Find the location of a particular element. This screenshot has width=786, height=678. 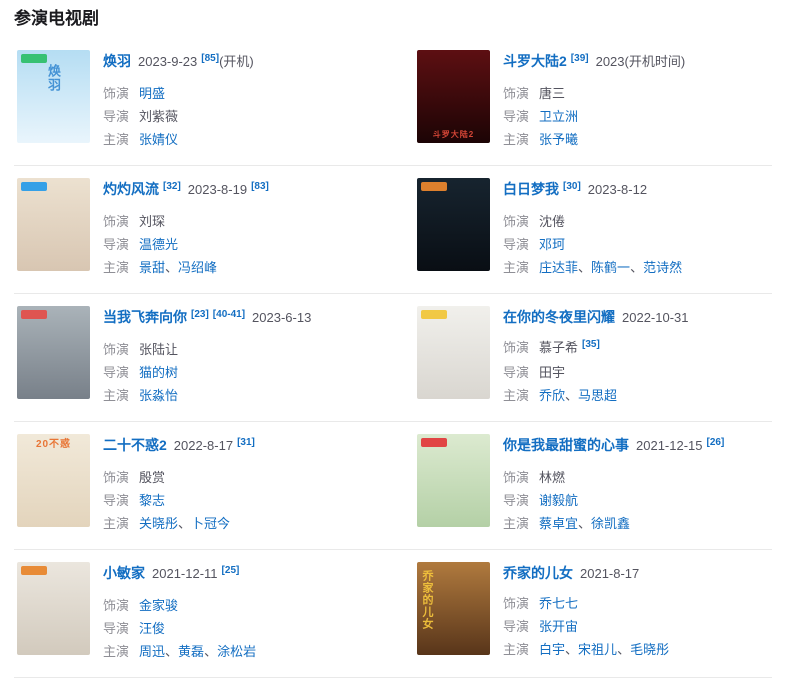

person-link: 黄磊 is located at coordinates (191, 651).